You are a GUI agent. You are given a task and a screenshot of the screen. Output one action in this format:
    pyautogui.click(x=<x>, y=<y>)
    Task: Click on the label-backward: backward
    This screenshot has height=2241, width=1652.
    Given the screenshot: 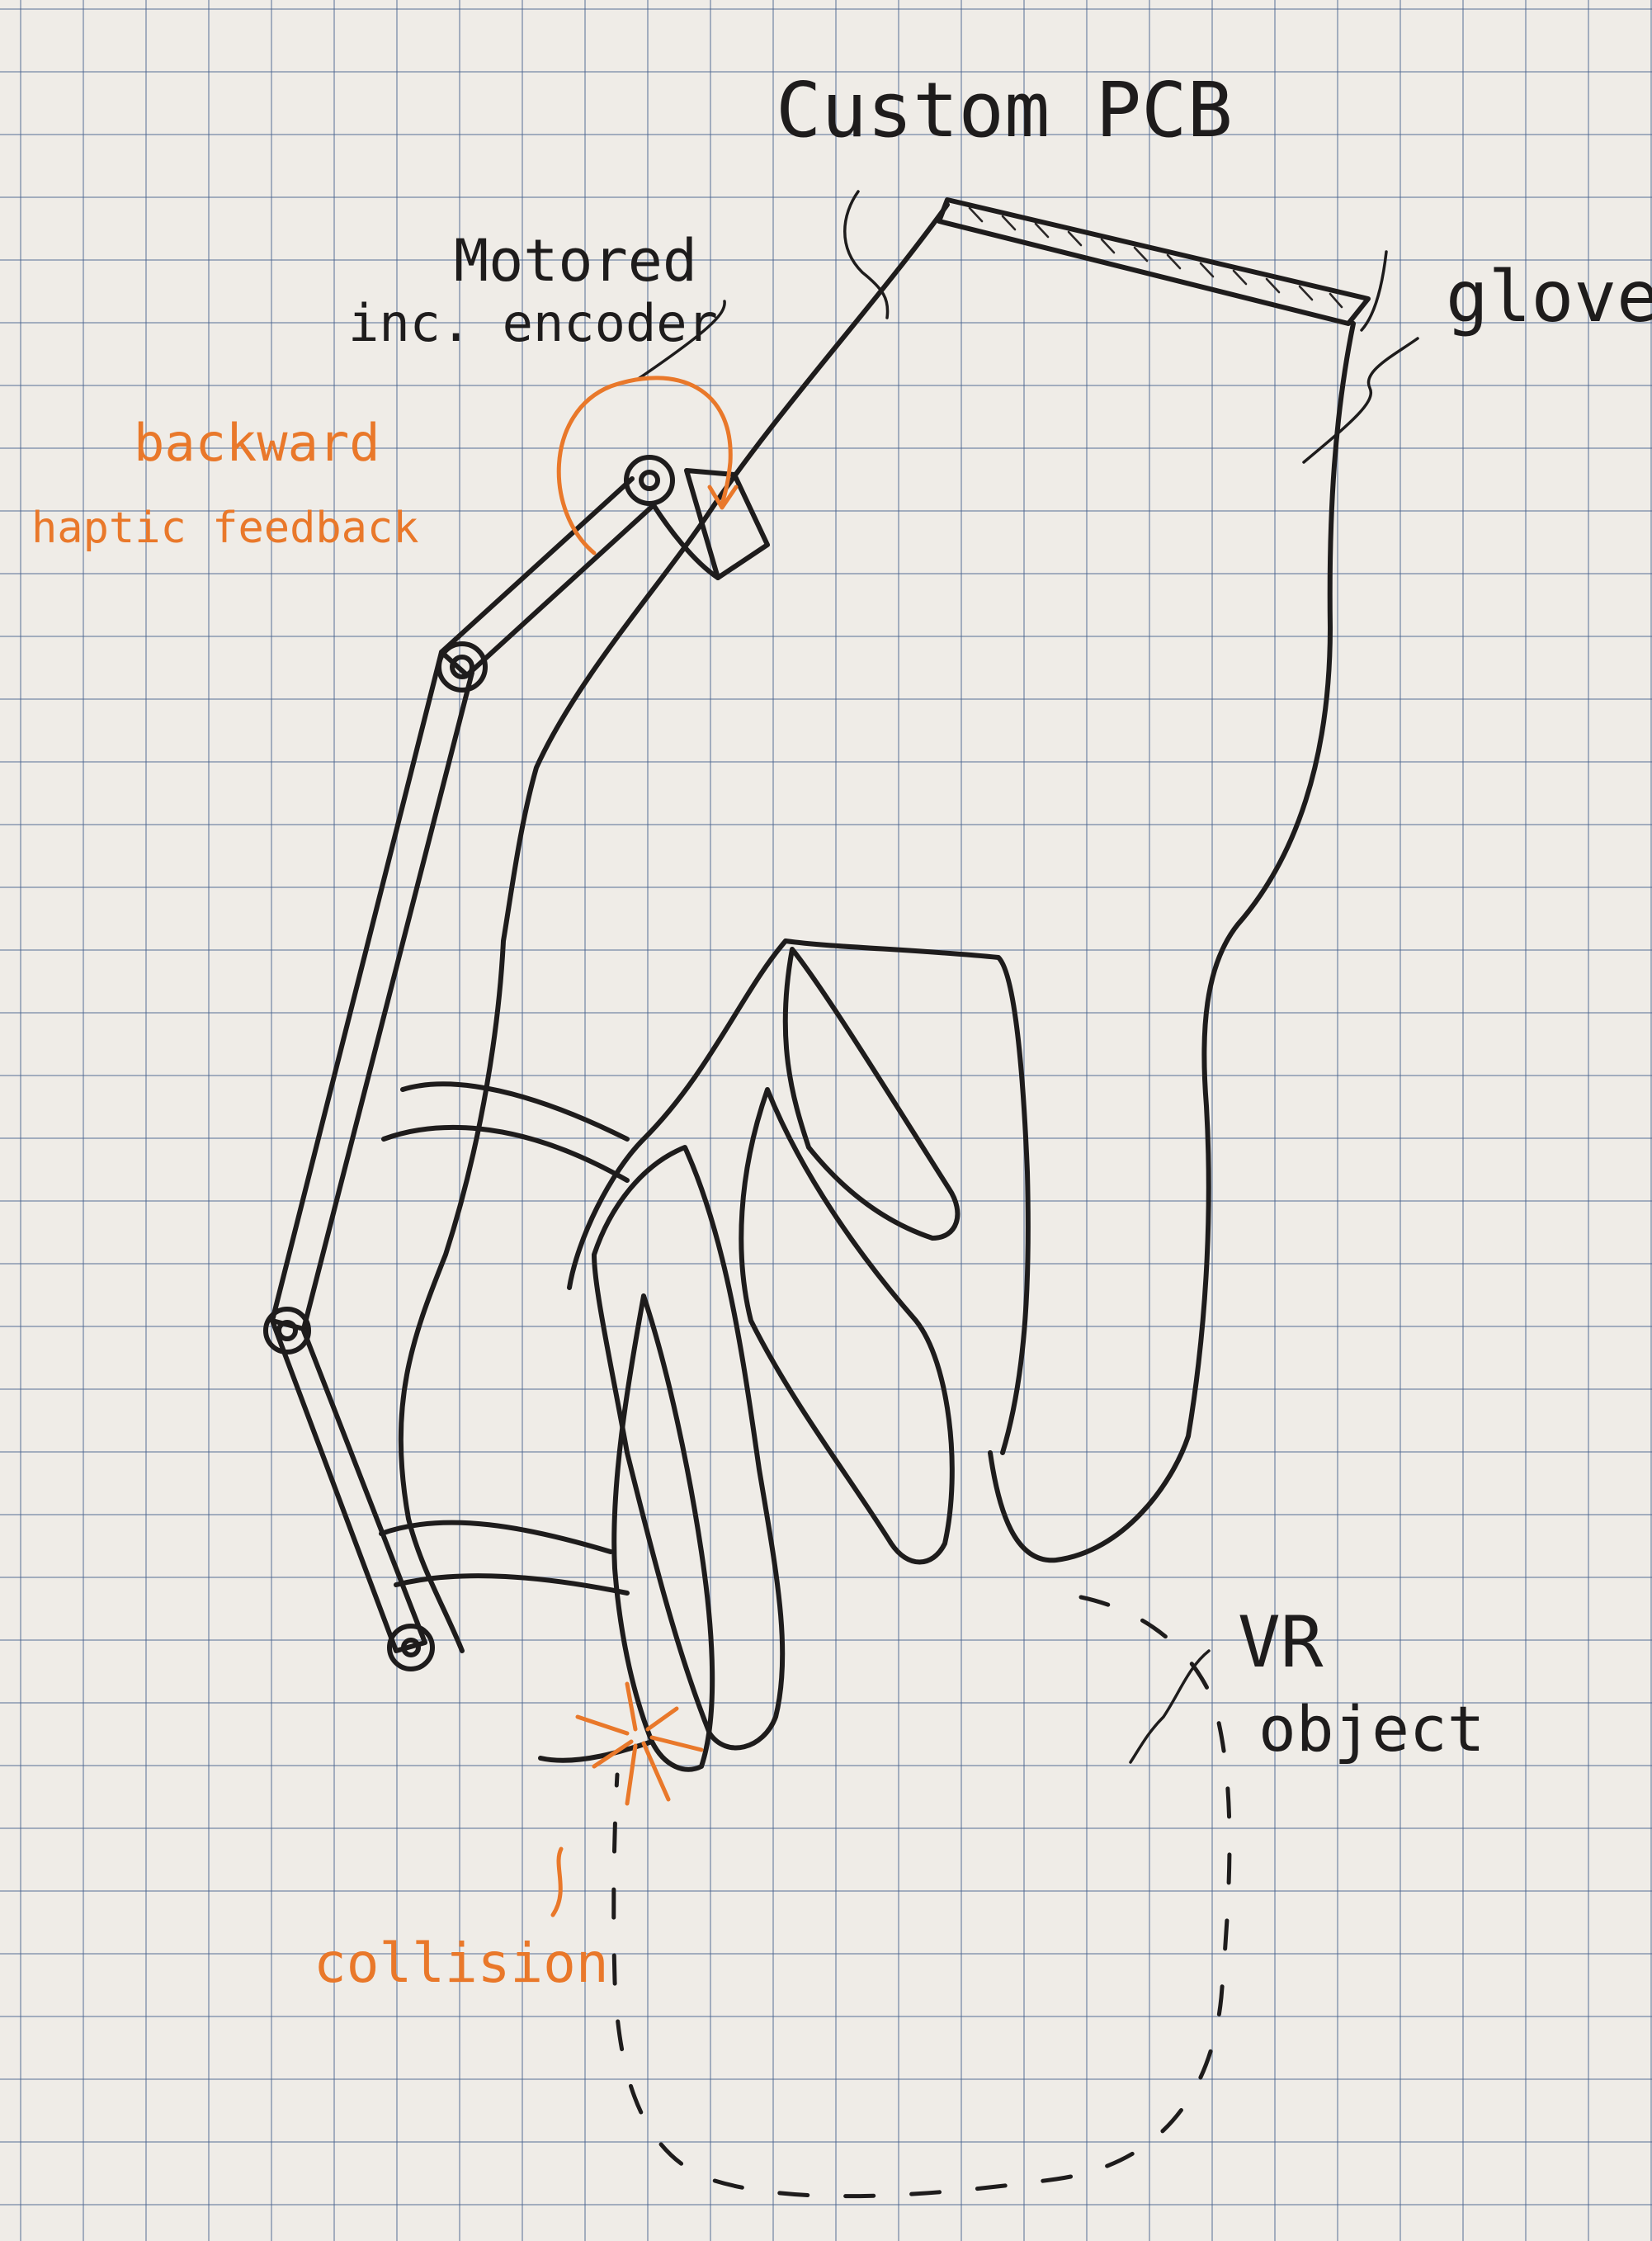 What is the action you would take?
    pyautogui.click(x=257, y=443)
    